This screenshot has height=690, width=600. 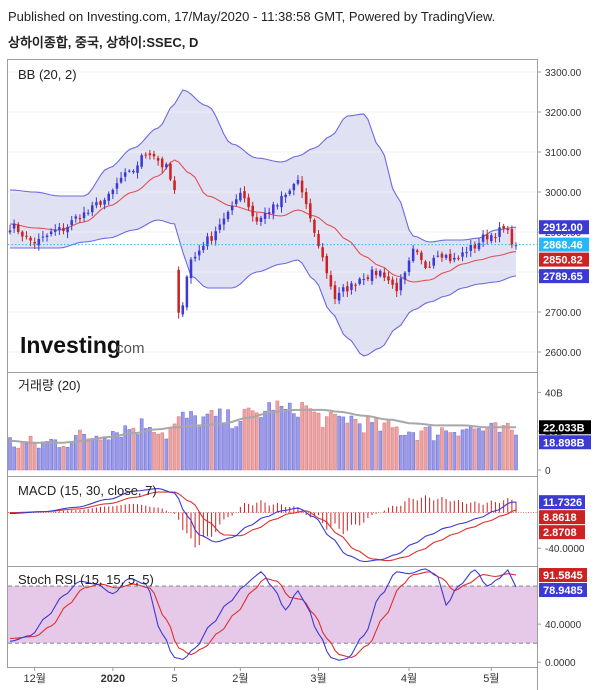 What do you see at coordinates (563, 153) in the screenshot?
I see `price-ytick-label: 3100.00` at bounding box center [563, 153].